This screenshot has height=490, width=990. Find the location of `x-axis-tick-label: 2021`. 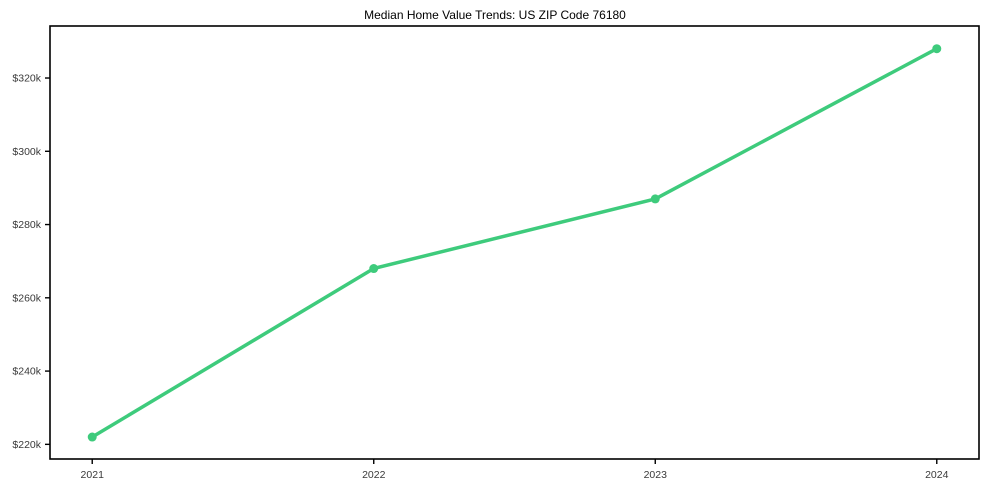

x-axis-tick-label: 2021 is located at coordinates (93, 475).